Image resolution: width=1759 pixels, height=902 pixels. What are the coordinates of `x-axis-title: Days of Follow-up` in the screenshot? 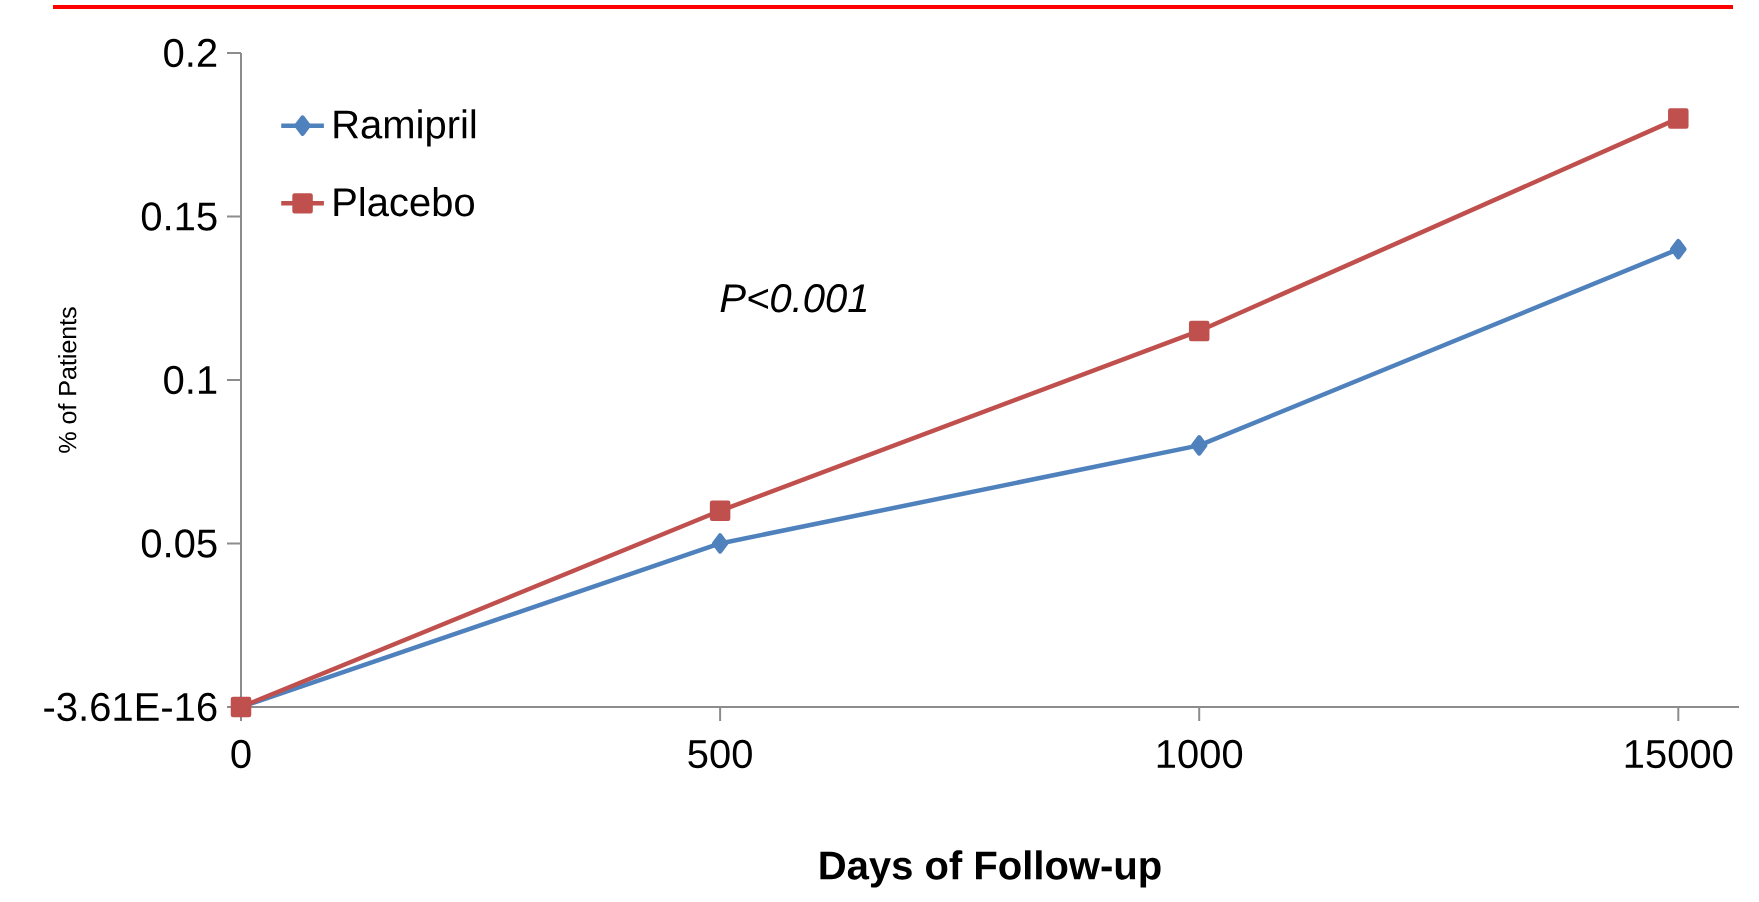 It's located at (990, 869).